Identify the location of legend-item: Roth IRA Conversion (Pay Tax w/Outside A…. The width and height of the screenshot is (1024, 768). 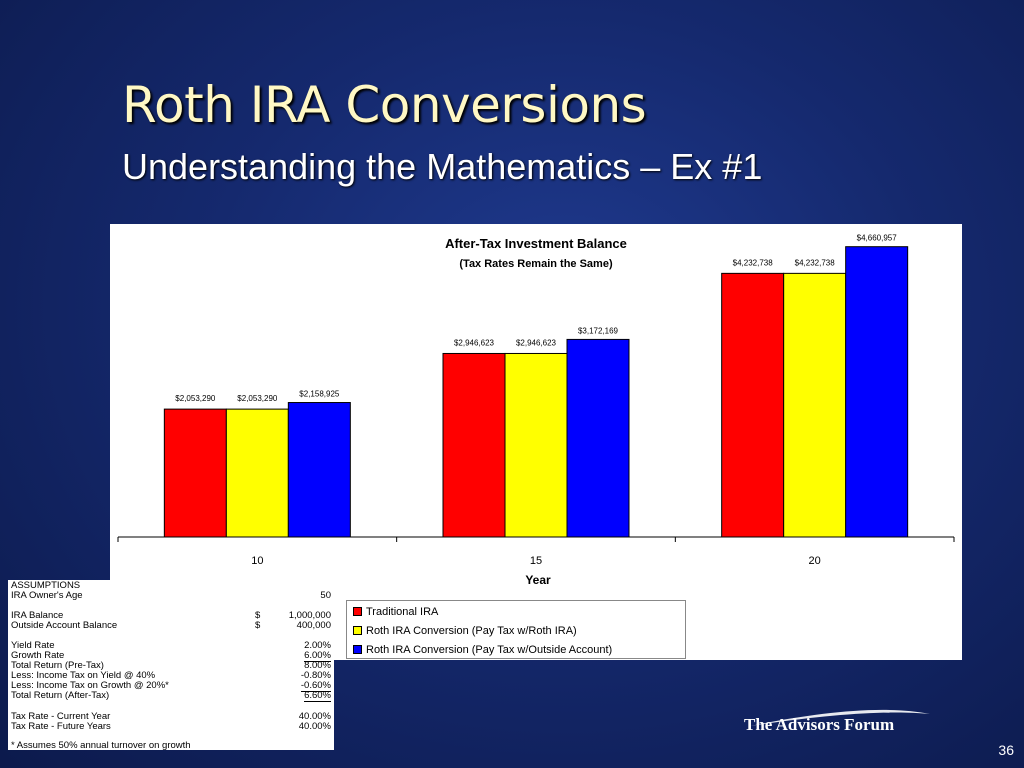
(482, 650).